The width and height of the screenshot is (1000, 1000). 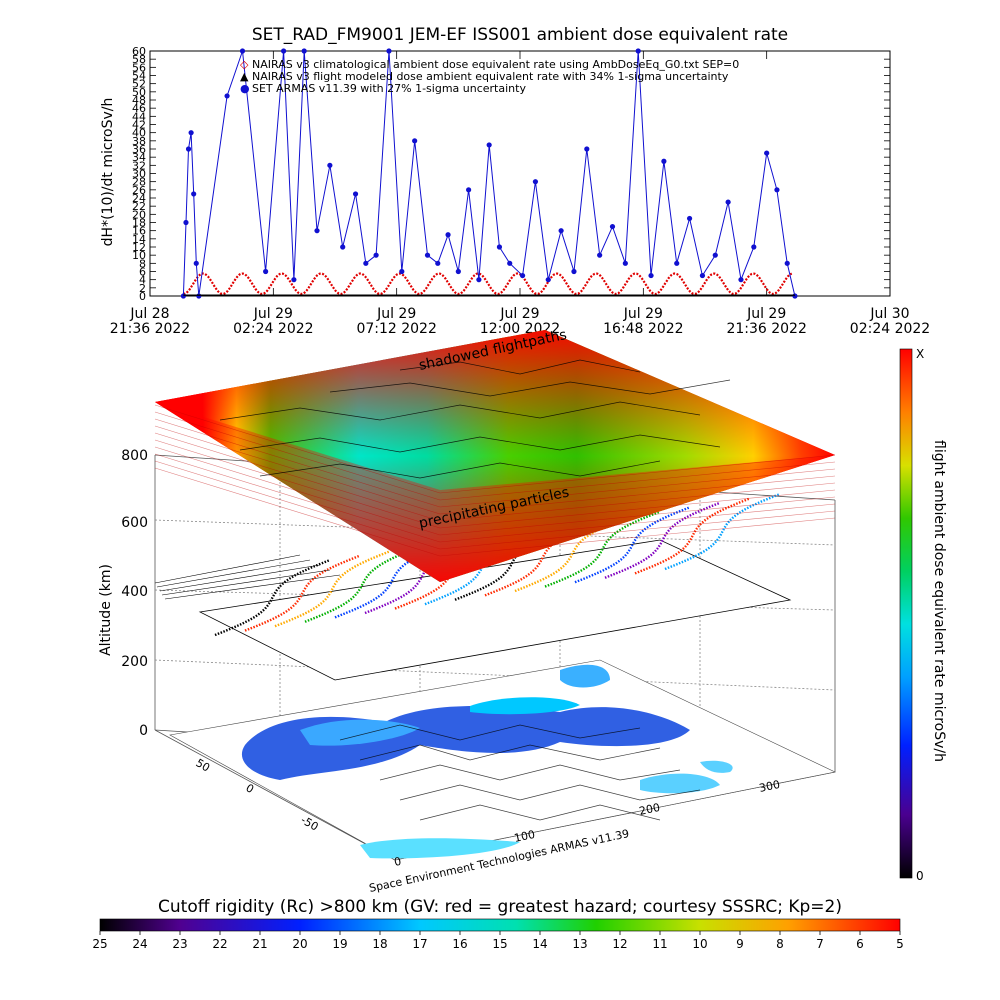 What do you see at coordinates (139, 125) in the screenshot?
I see `y-tick-label: 42` at bounding box center [139, 125].